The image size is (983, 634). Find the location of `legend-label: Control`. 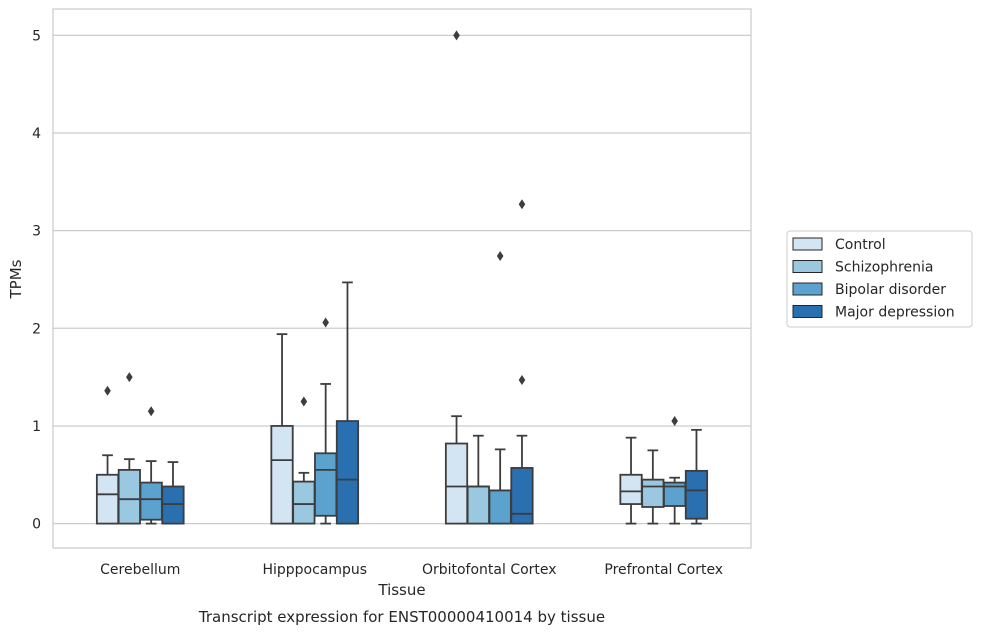

legend-label: Control is located at coordinates (860, 245).